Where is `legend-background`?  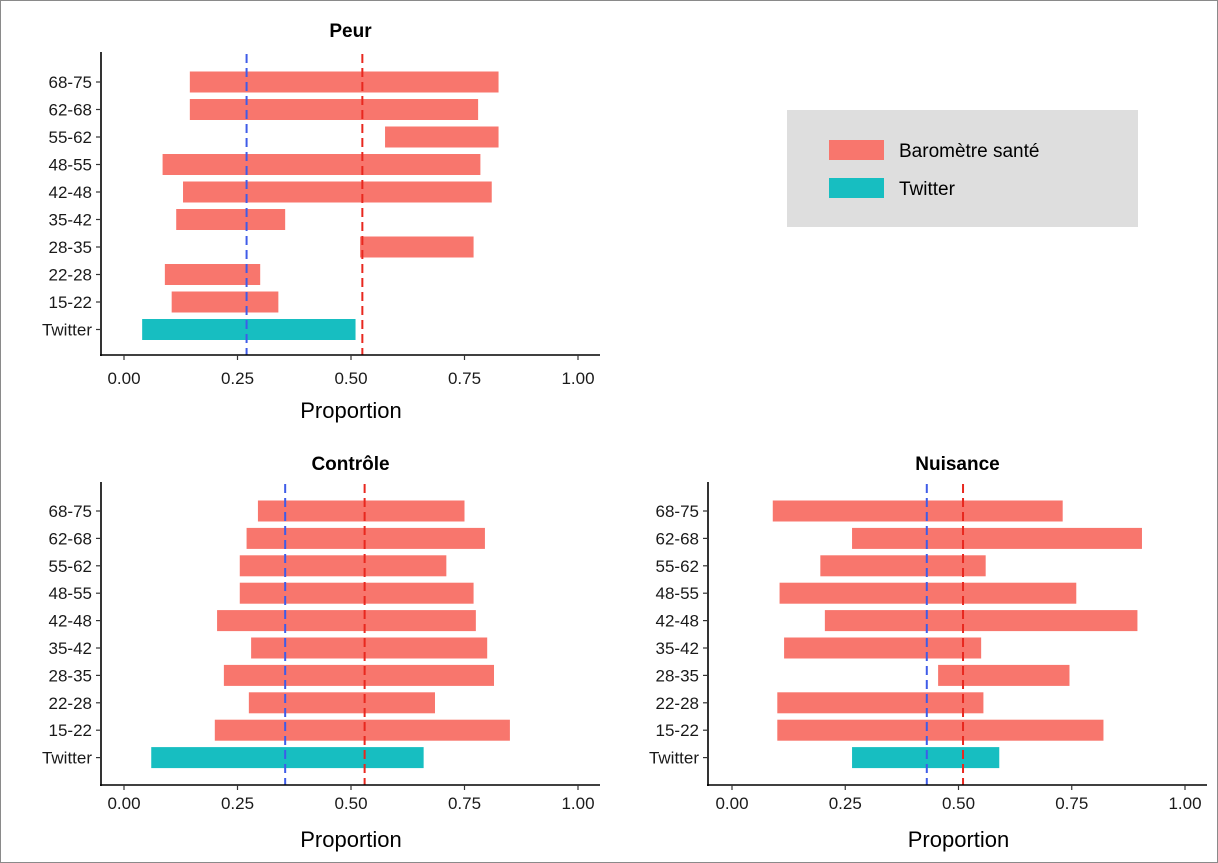 legend-background is located at coordinates (962, 168).